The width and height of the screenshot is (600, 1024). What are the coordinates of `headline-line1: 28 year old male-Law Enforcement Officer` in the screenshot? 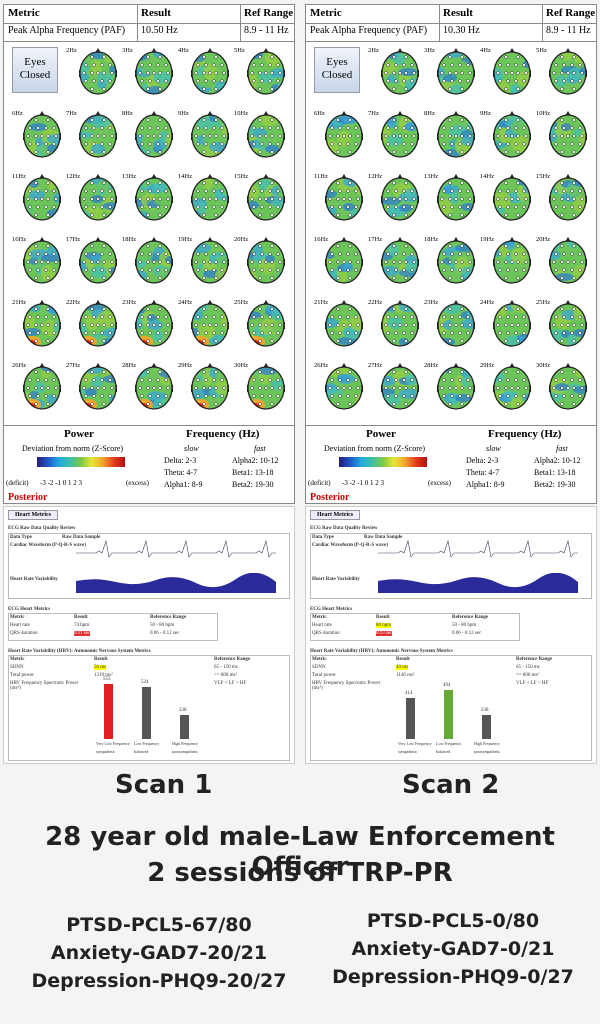 It's located at (300, 852).